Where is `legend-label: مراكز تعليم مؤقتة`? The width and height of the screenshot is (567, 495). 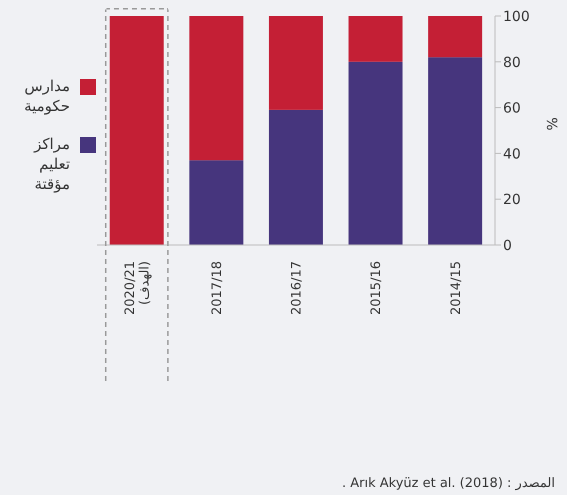
legend-label: مراكز تعليم مؤقتة is located at coordinates (52, 164).